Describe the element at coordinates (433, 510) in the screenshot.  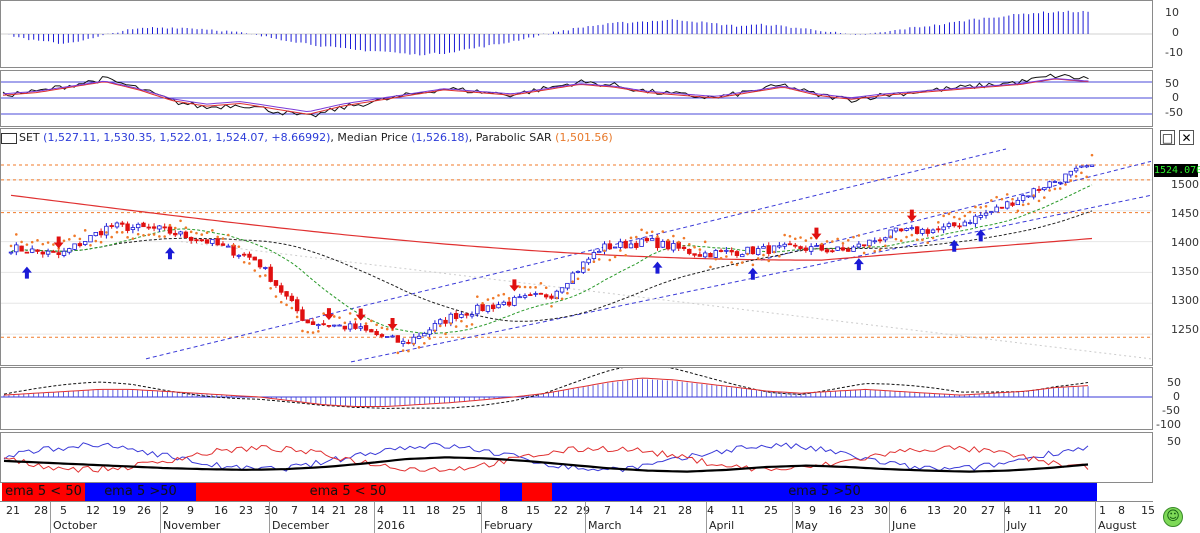
I see `date-tick: 18` at that location.